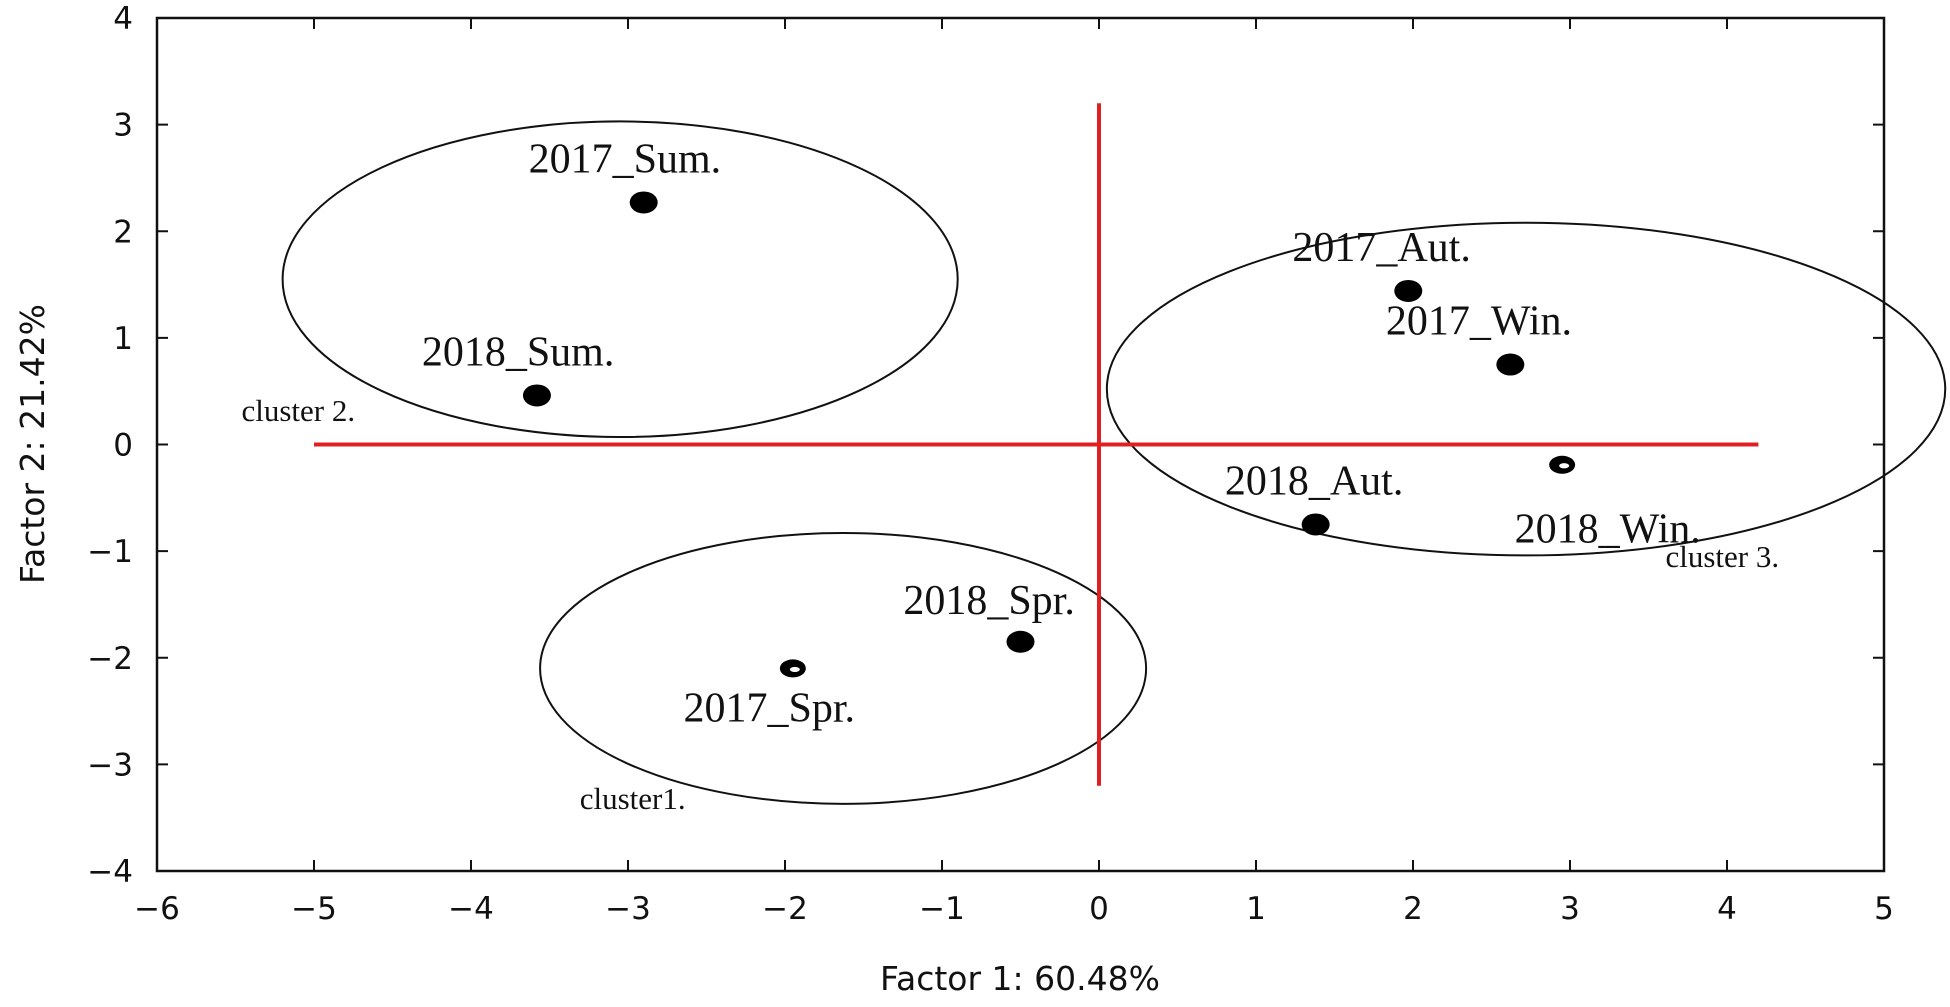  Describe the element at coordinates (110, 872) in the screenshot. I see `y-tick-label: −4` at that location.